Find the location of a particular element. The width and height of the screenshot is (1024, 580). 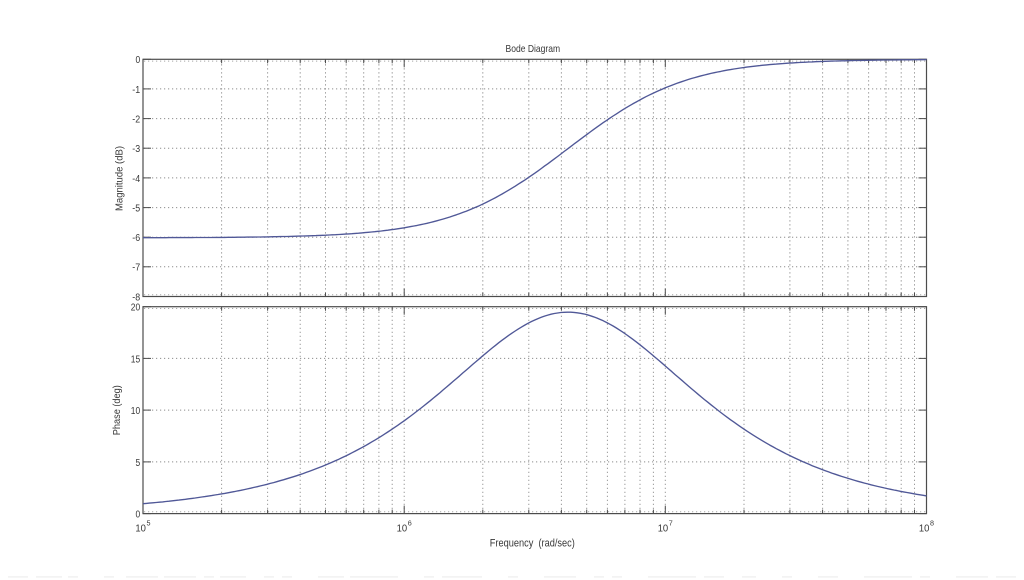

svg-text: -7 is located at coordinates (136, 268).